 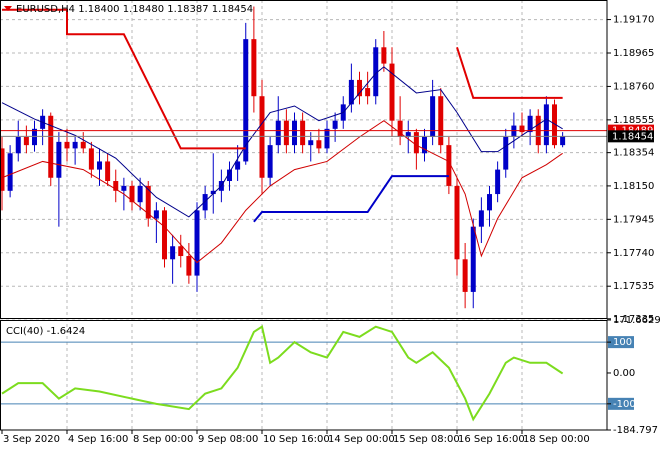 I want to click on y-tick-label: 1.18965, so click(x=633, y=53).